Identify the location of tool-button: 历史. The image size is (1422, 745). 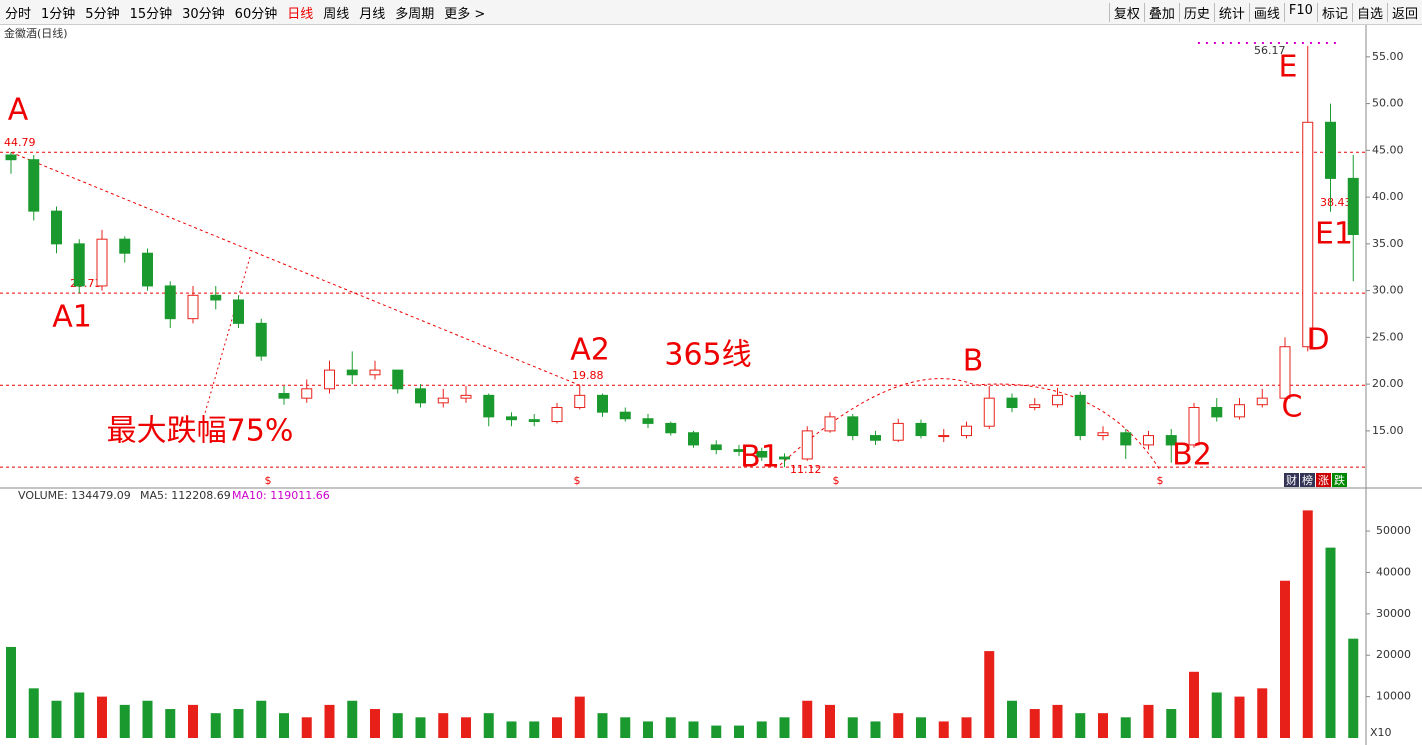
(1196, 12).